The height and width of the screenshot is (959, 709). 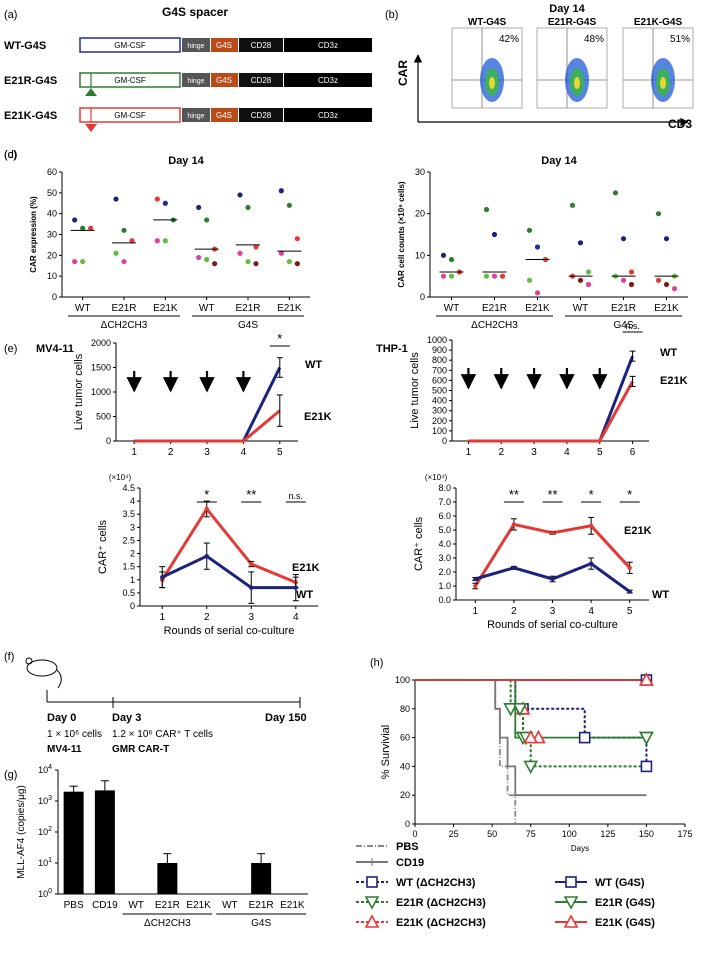 I want to click on y-tick-label: 400, so click(x=439, y=401).